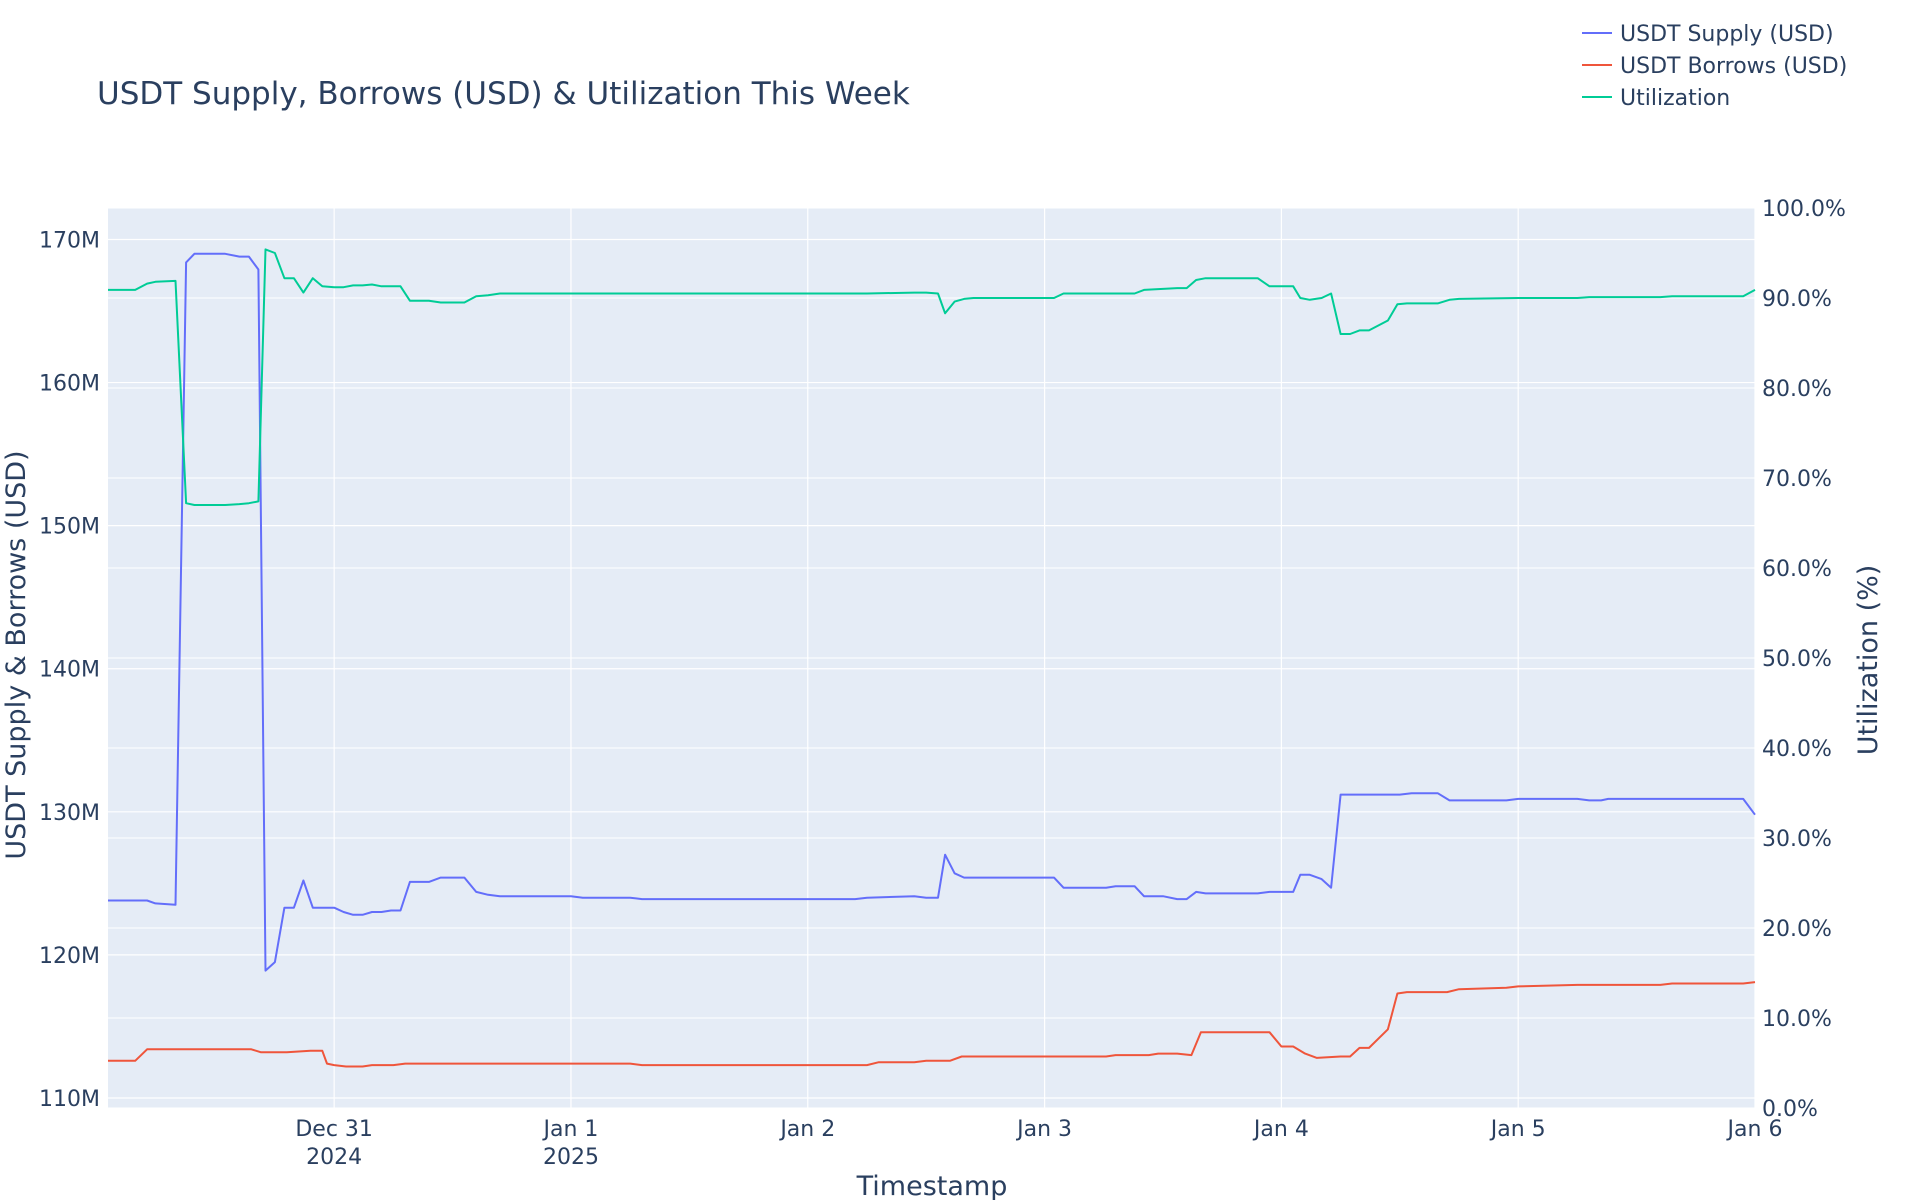 The height and width of the screenshot is (1200, 1920). I want to click on y-tick-label: 130M, so click(69, 813).